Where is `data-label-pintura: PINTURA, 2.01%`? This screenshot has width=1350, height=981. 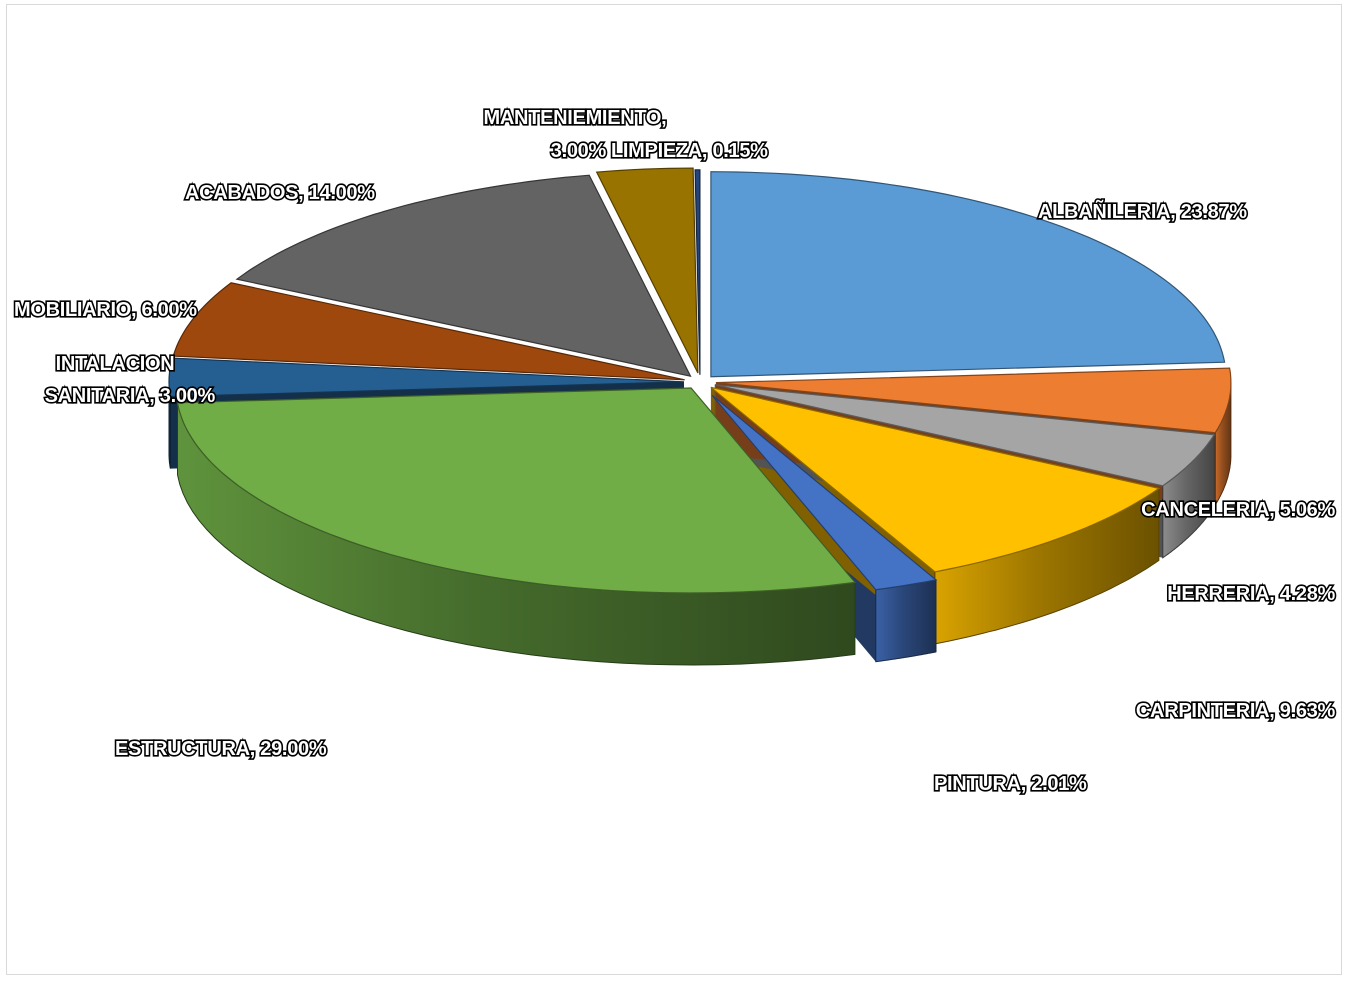
data-label-pintura: PINTURA, 2.01% is located at coordinates (1010, 784).